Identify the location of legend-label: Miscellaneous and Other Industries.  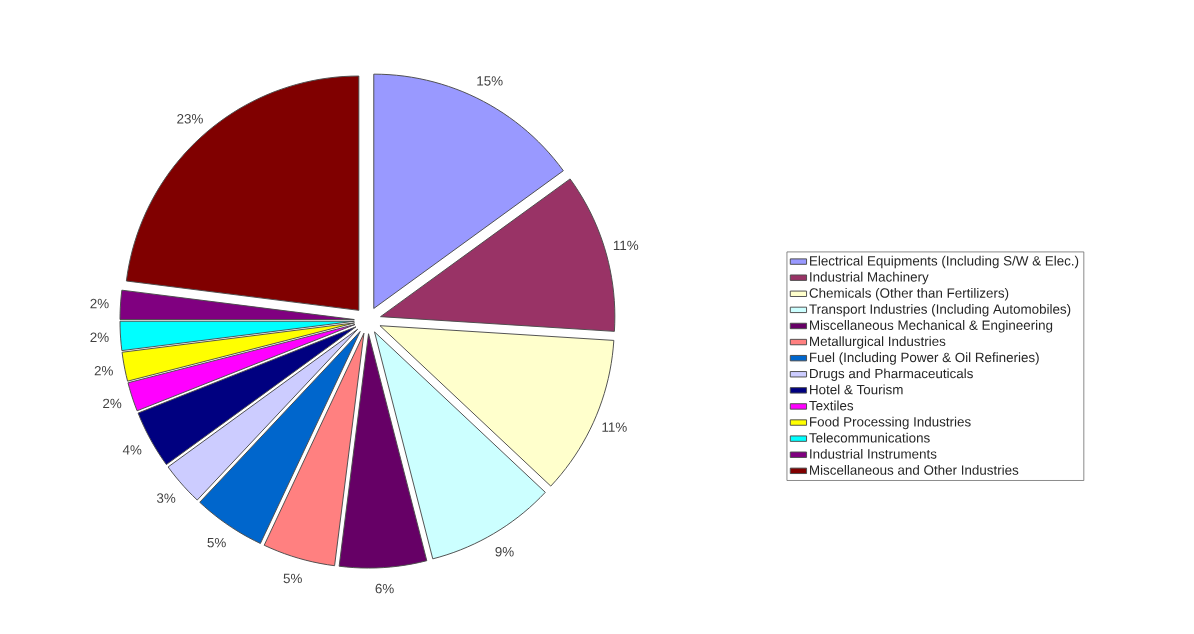
(914, 469).